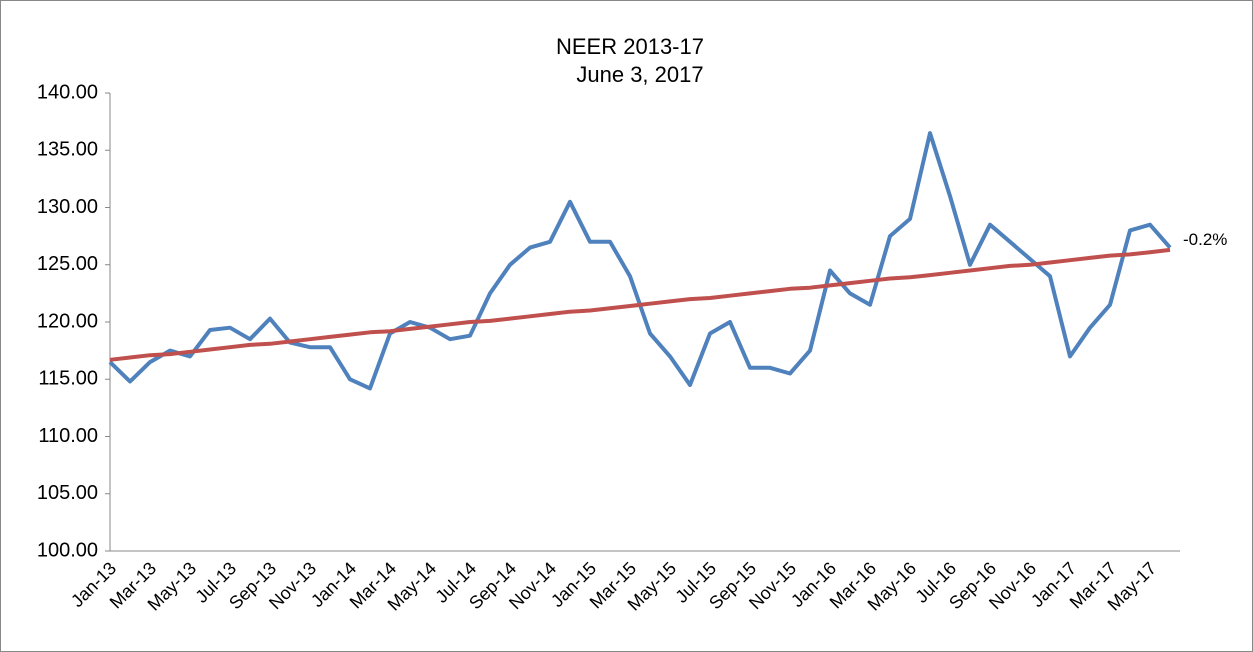 This screenshot has height=652, width=1253. Describe the element at coordinates (67, 264) in the screenshot. I see `y-tick-label: 125.00` at that location.